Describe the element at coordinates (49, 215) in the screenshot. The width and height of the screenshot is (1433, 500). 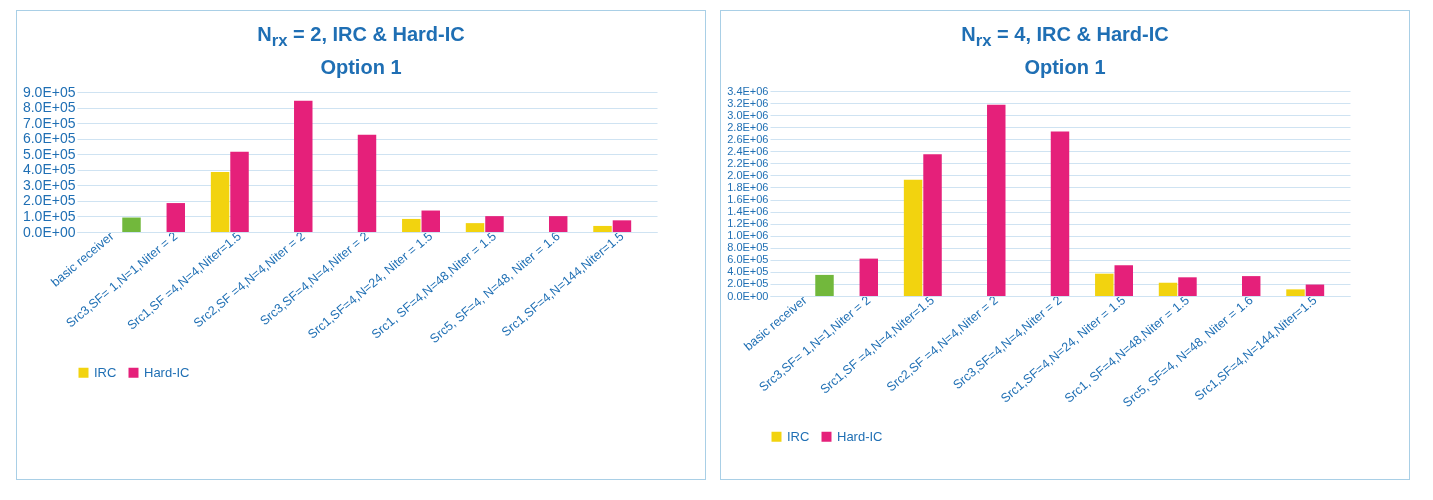
I see `y-tick-label: 1.0E+05` at that location.